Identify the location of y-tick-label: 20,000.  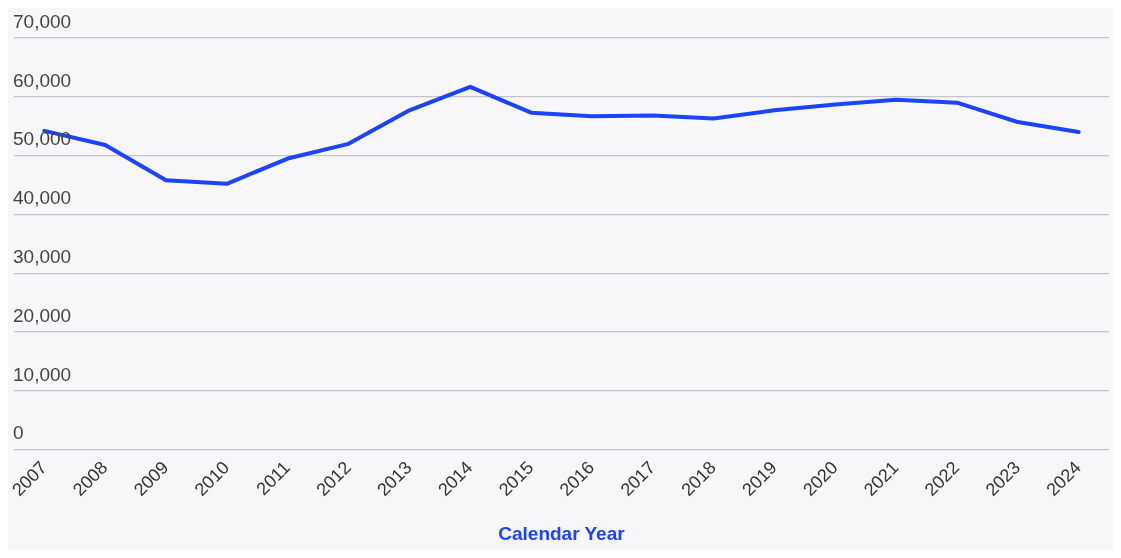
(42, 315).